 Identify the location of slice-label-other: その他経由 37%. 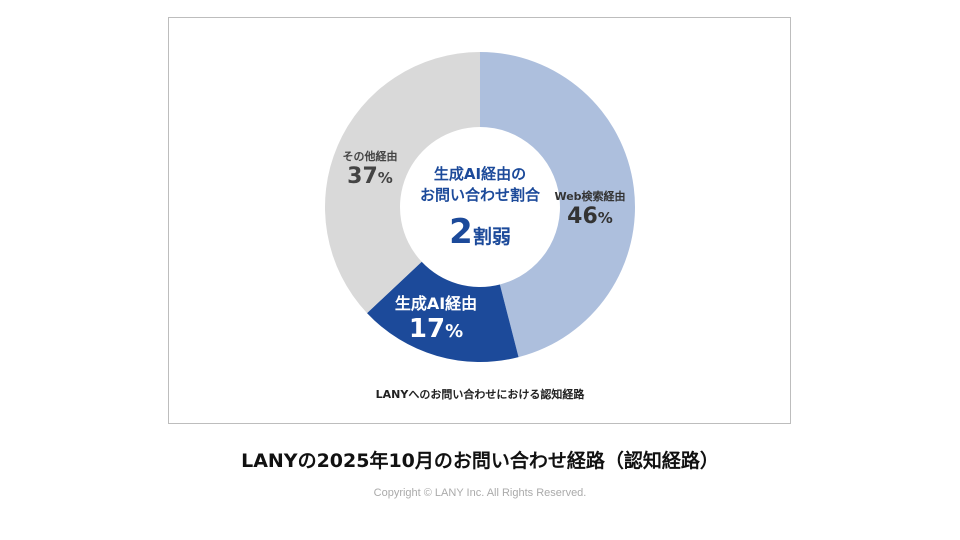
(370, 168).